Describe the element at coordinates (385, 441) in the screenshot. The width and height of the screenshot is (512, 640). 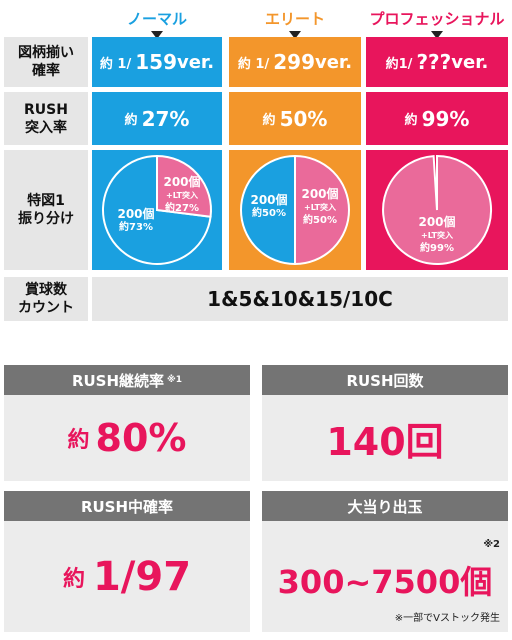
I see `rounds-value: 140回` at that location.